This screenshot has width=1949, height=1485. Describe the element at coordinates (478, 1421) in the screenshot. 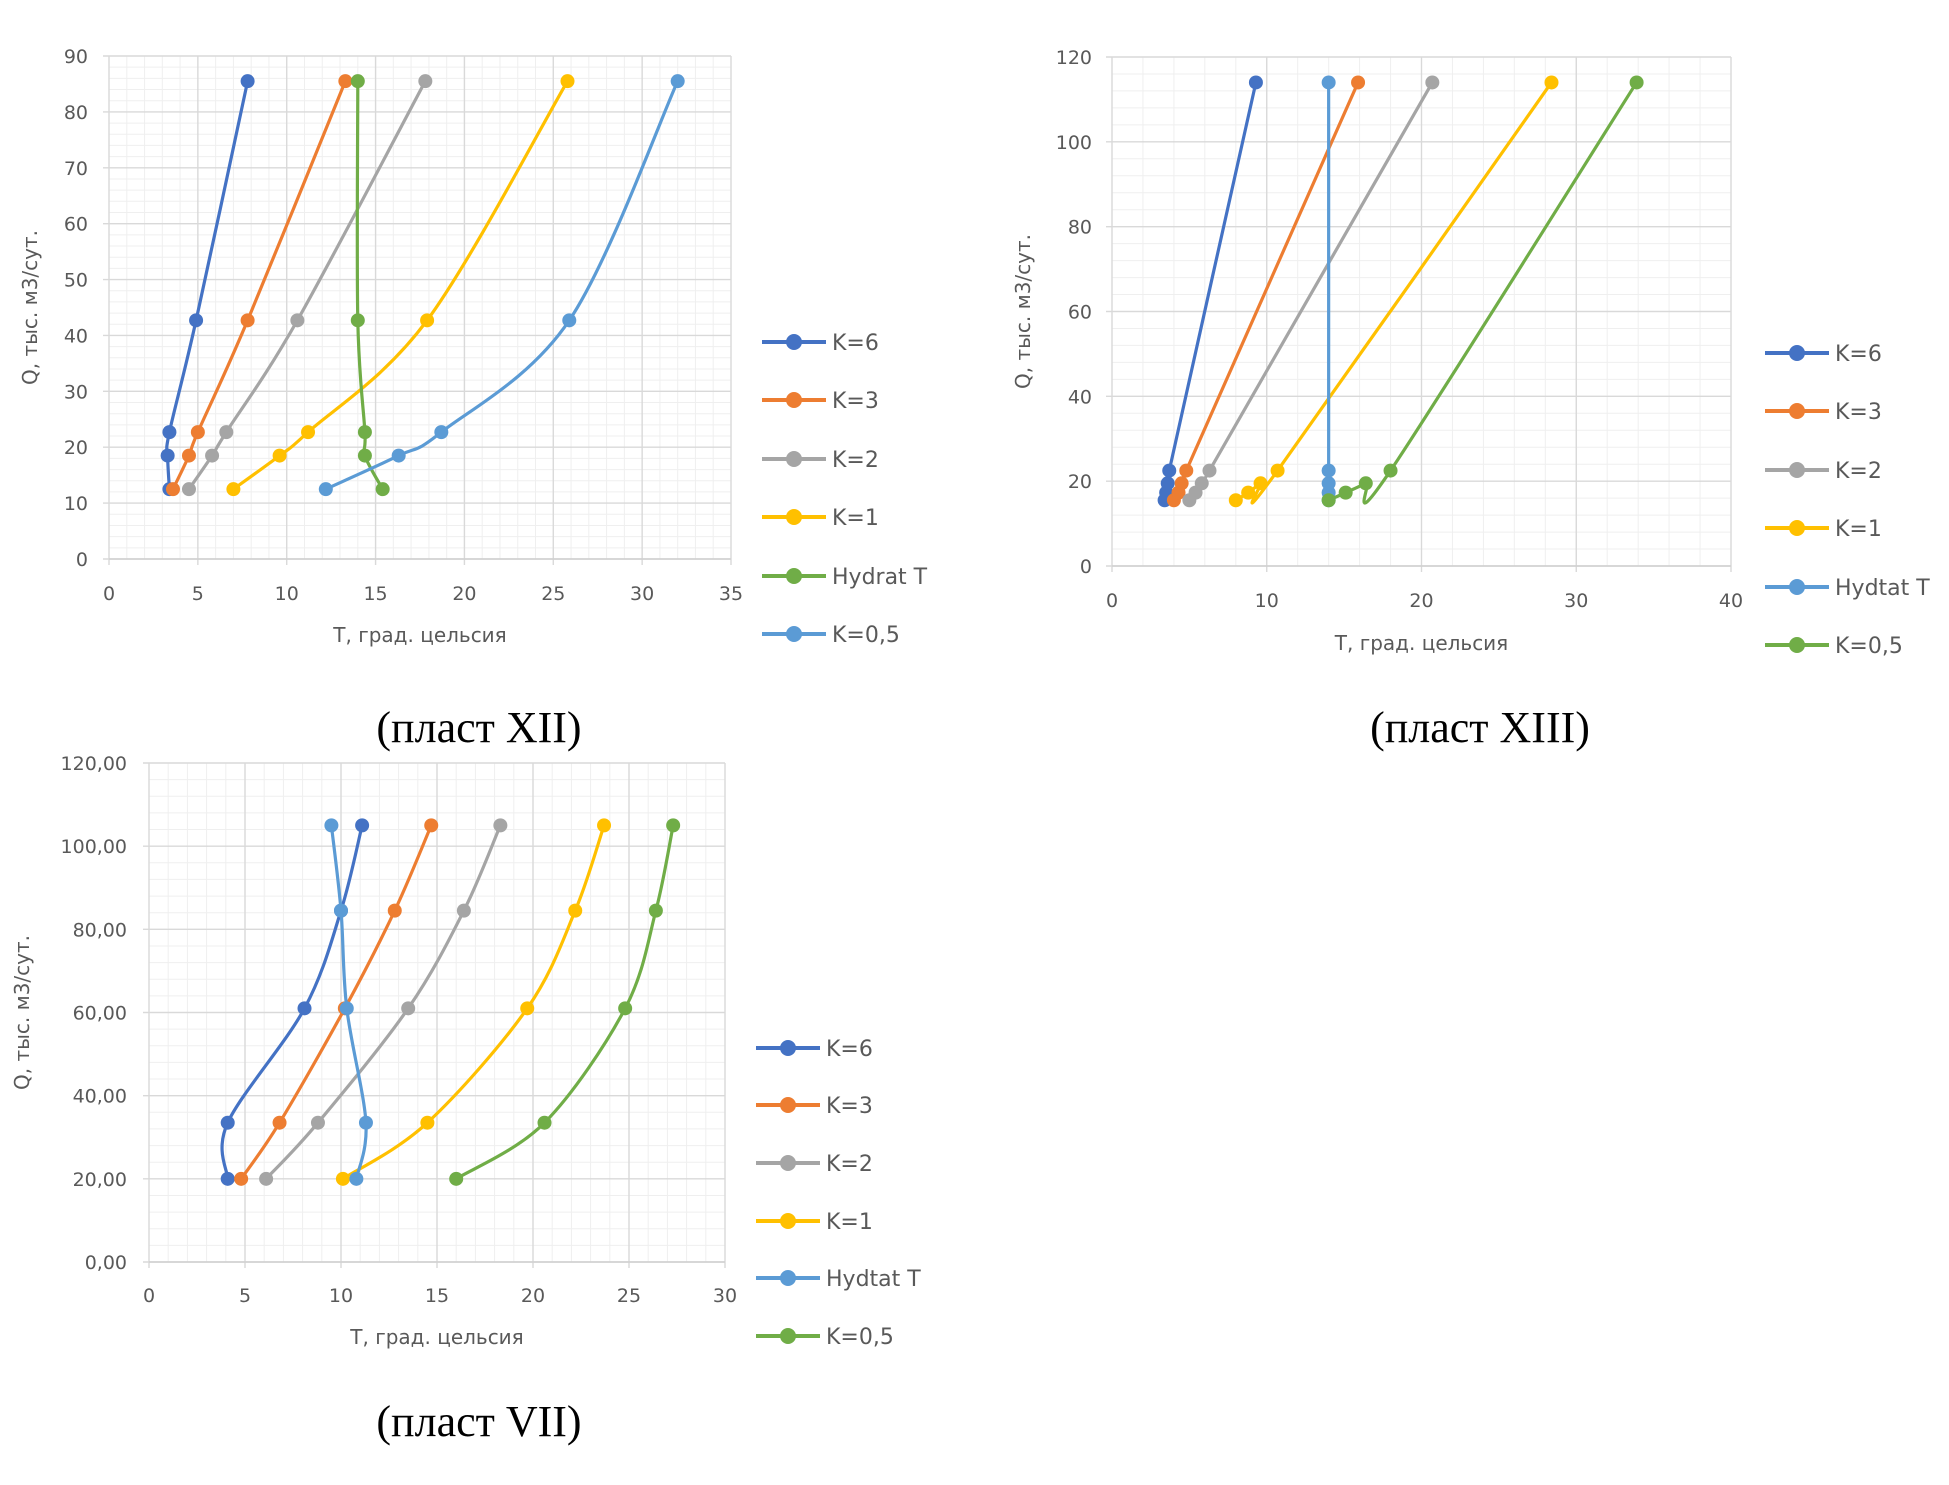

I see `chart-caption: (пласт VII)` at that location.